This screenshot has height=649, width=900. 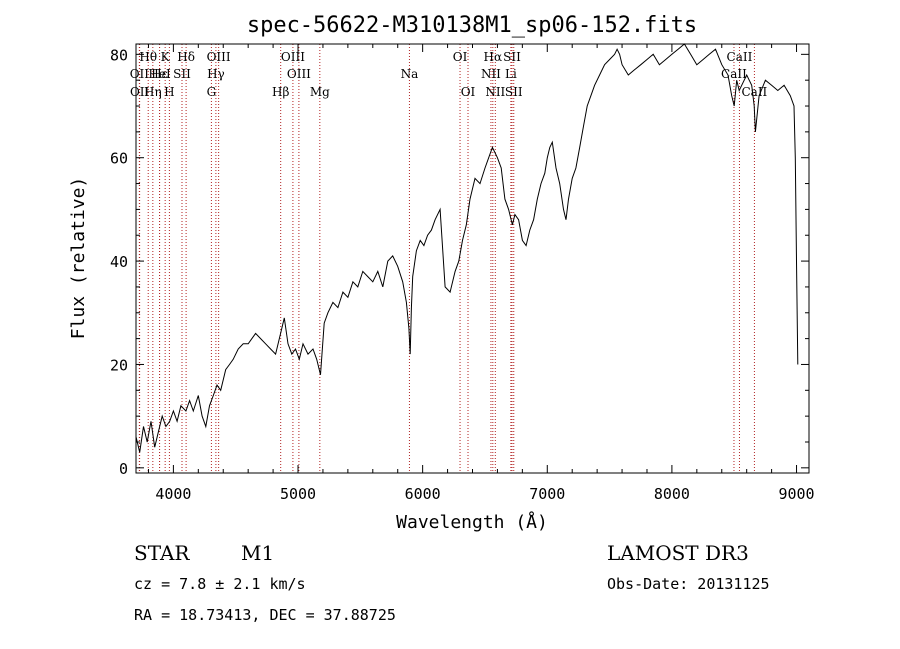 What do you see at coordinates (460, 57) in the screenshot?
I see `marker-label-18: OI` at bounding box center [460, 57].